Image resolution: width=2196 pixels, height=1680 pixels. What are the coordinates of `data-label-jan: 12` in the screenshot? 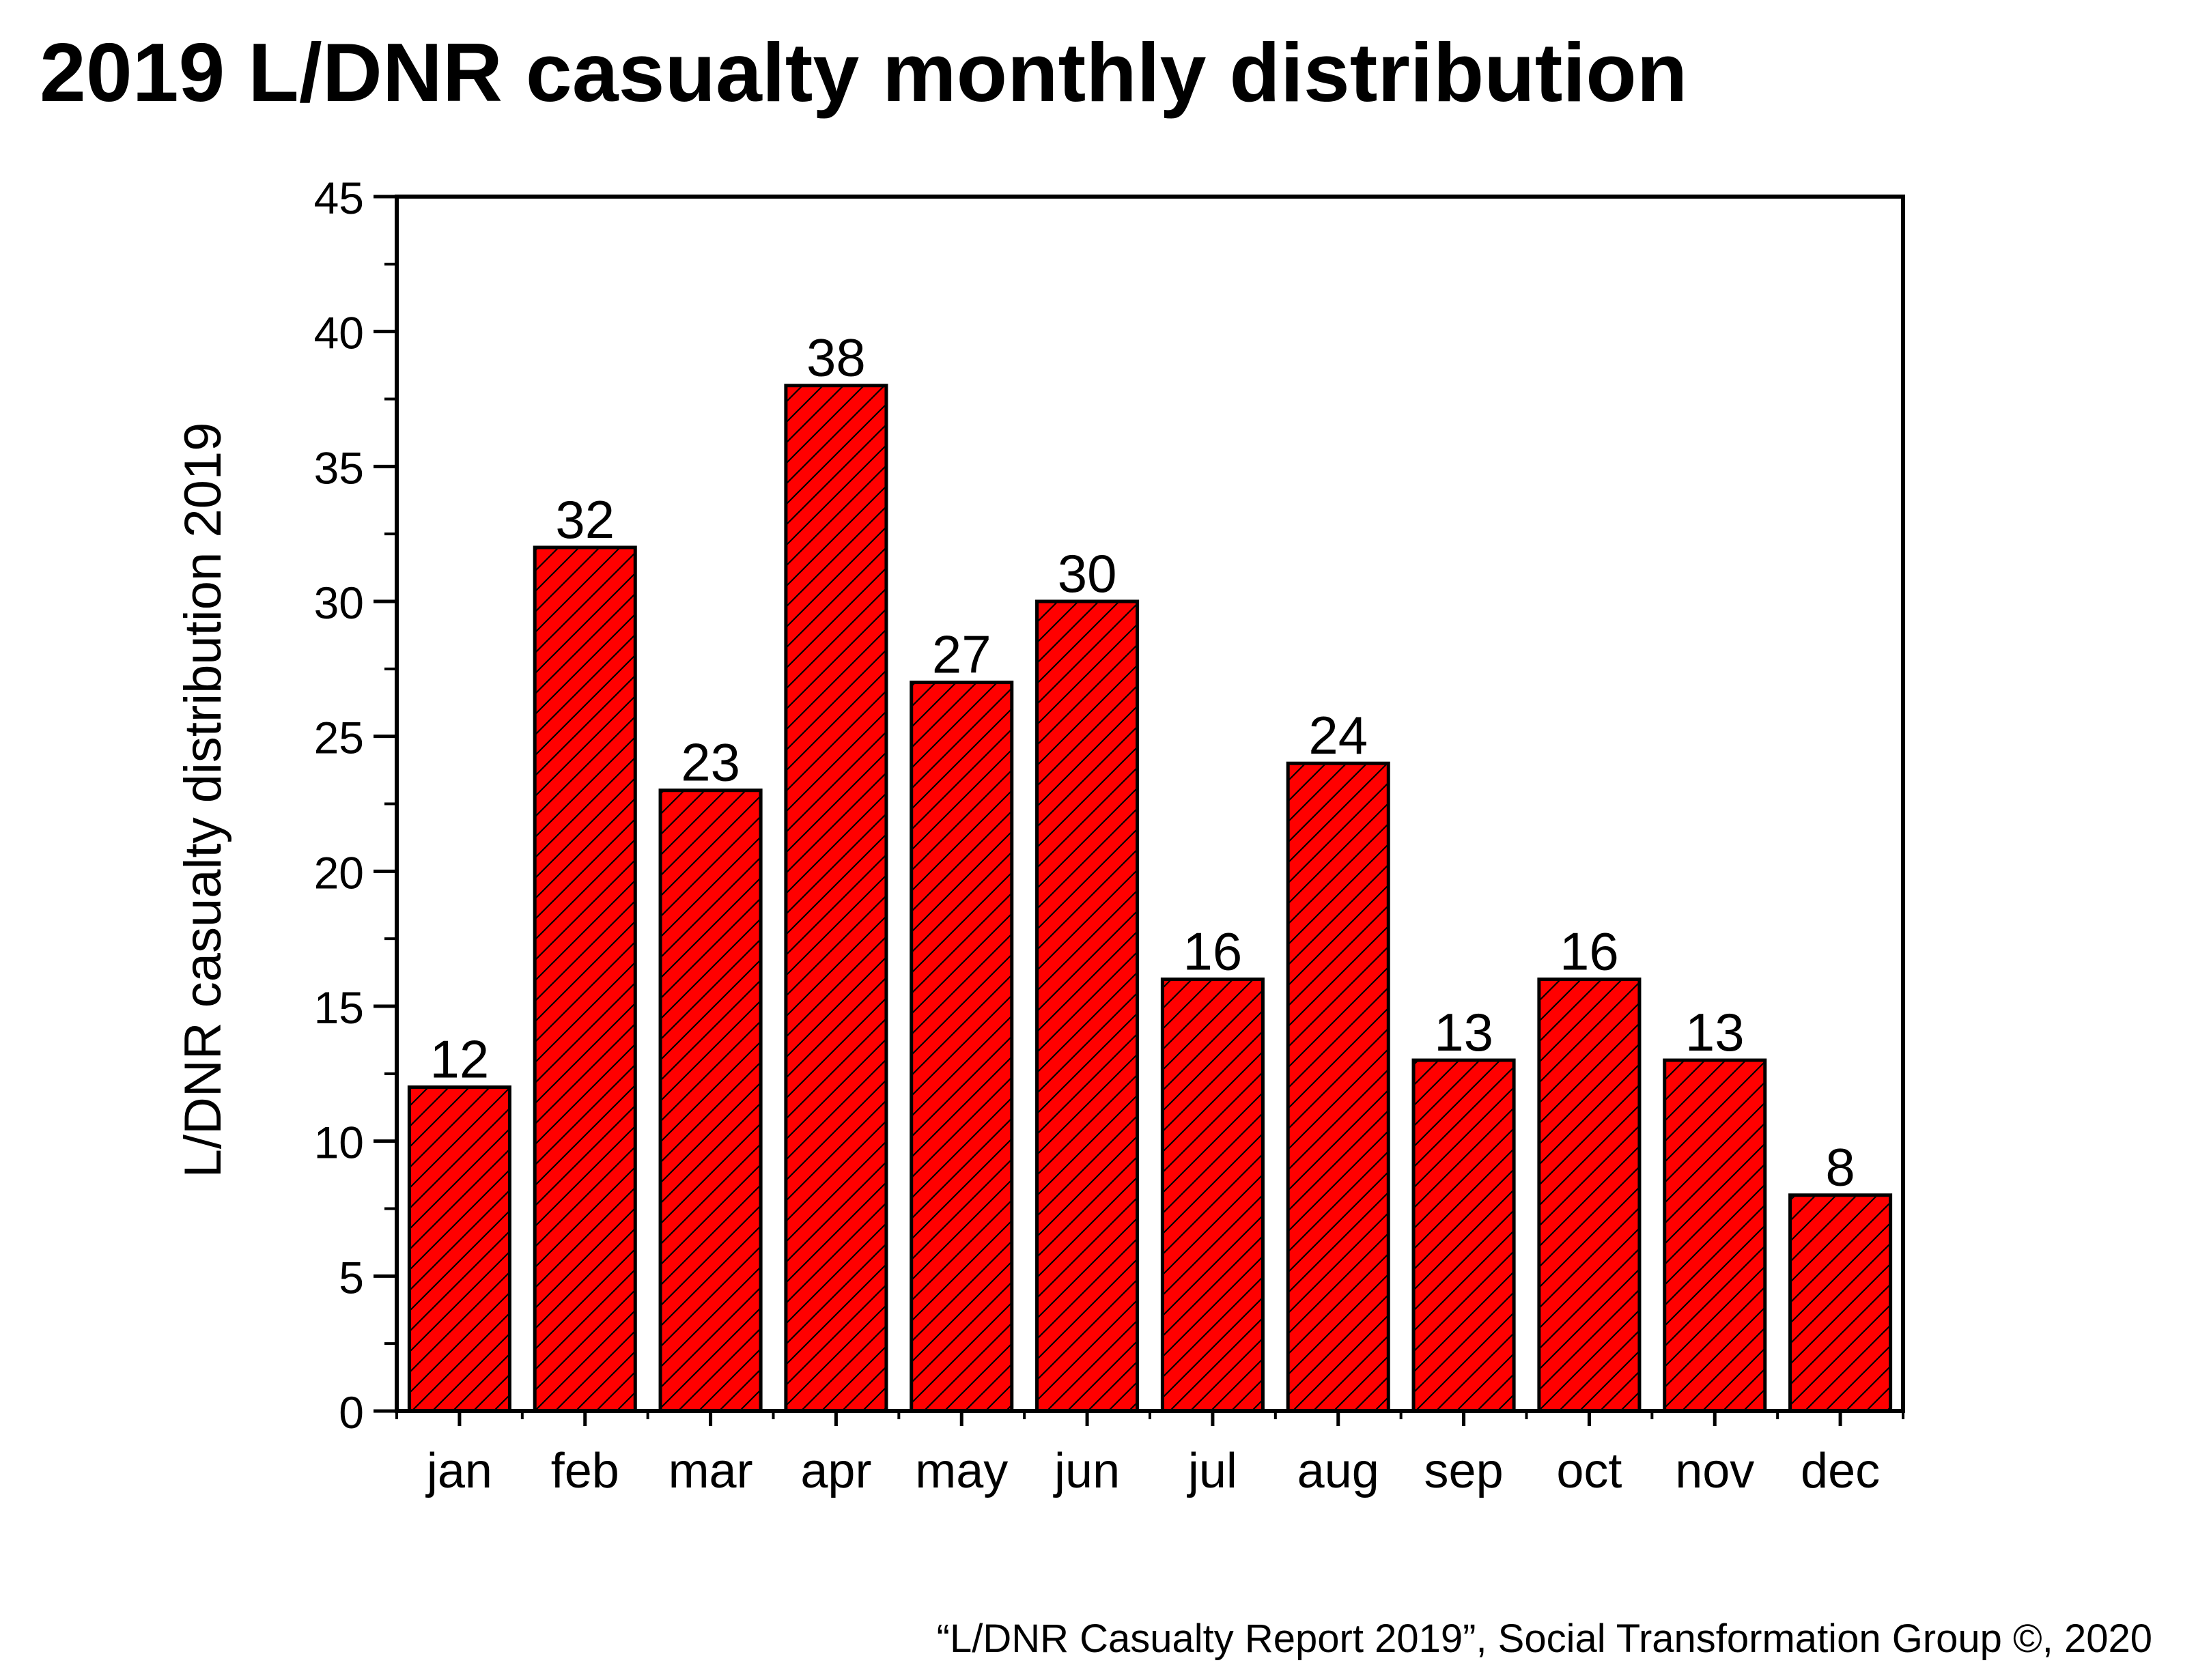 It's located at (460, 1059).